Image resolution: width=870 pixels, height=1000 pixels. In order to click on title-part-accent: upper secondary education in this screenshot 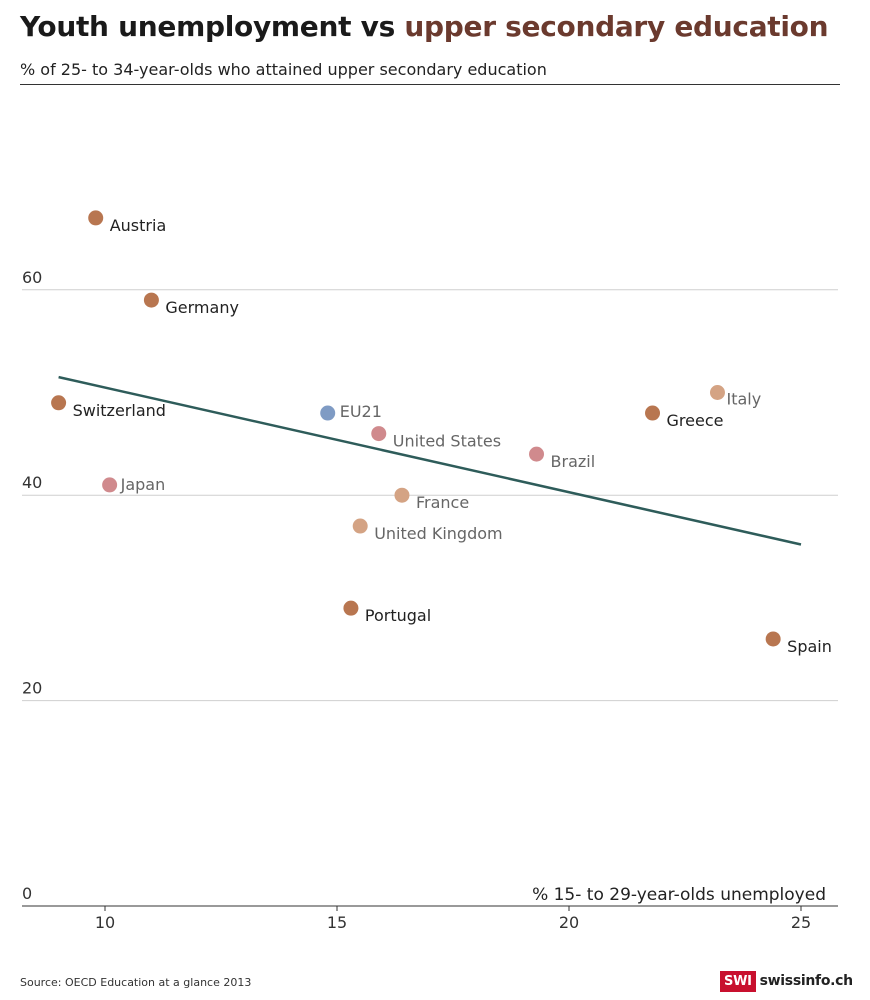, I will do `click(616, 26)`.